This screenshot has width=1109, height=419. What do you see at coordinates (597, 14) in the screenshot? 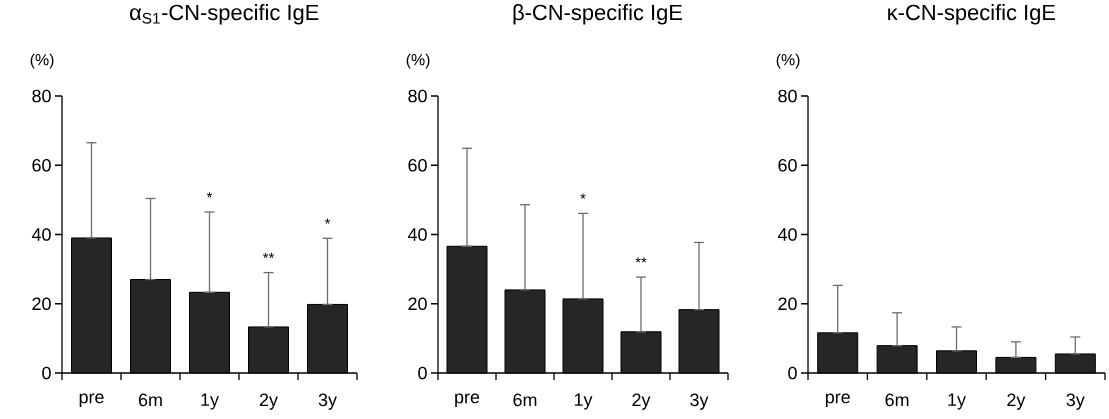
I see `chart-title: β-CN-specific IgE` at bounding box center [597, 14].